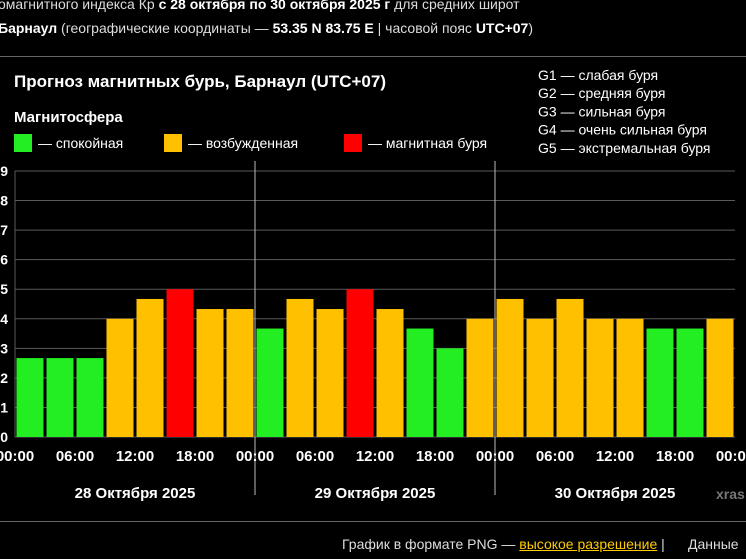 The image size is (746, 559). I want to click on y-tick-1: 1, so click(4, 407).